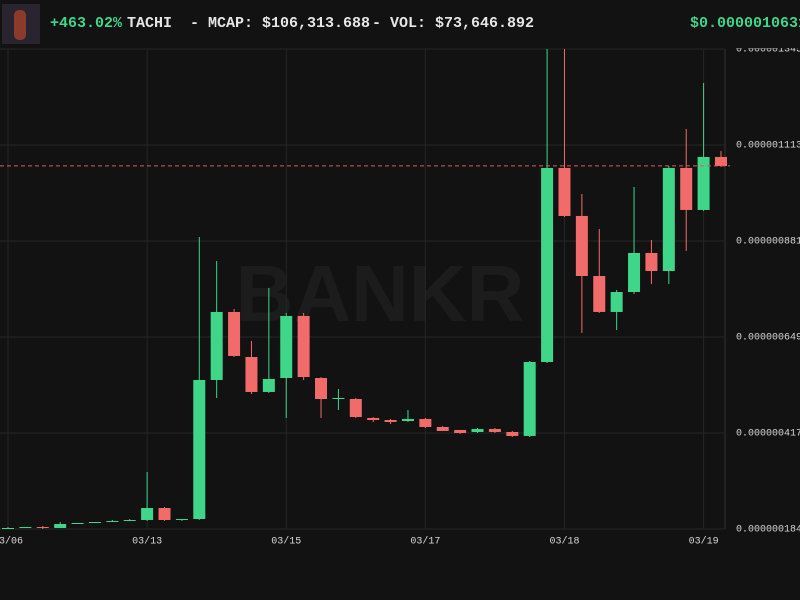 The image size is (800, 600). Describe the element at coordinates (150, 23) in the screenshot. I see `symbol: TACHI` at that location.